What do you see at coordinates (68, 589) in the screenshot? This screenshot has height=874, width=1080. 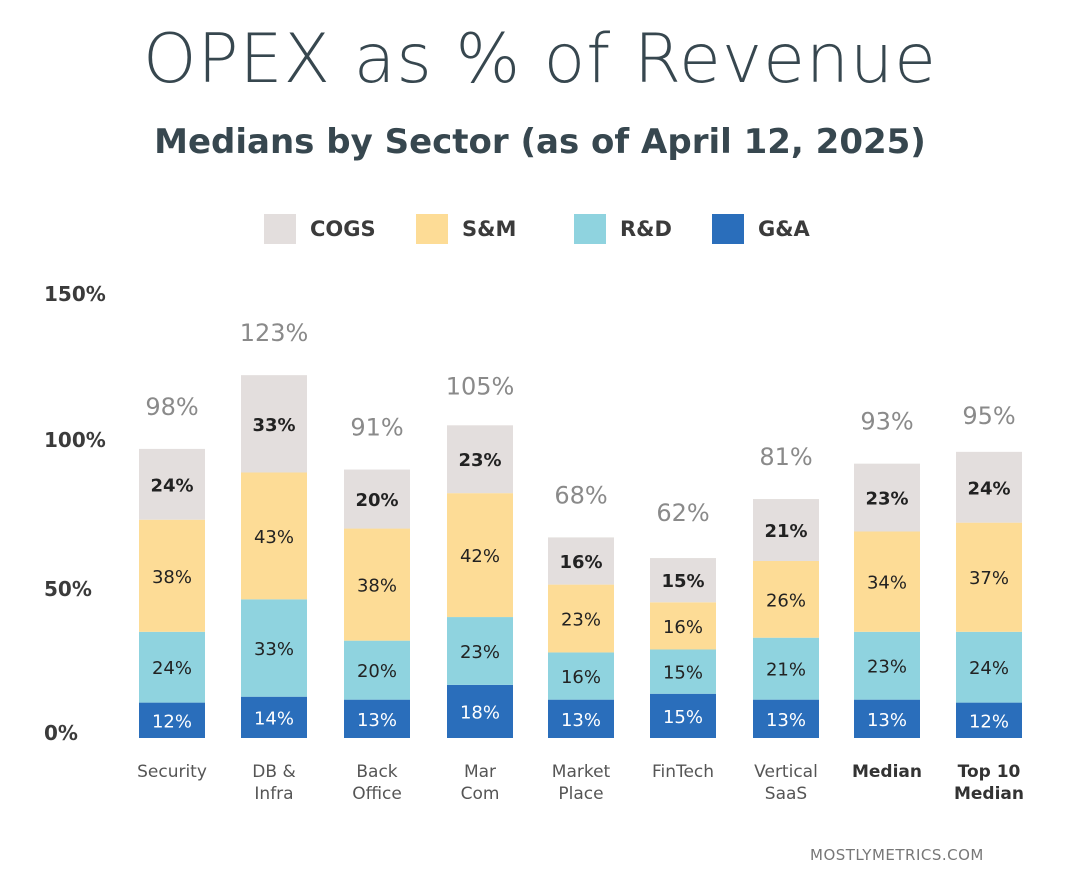 I see `y-tick-label: 50%` at bounding box center [68, 589].